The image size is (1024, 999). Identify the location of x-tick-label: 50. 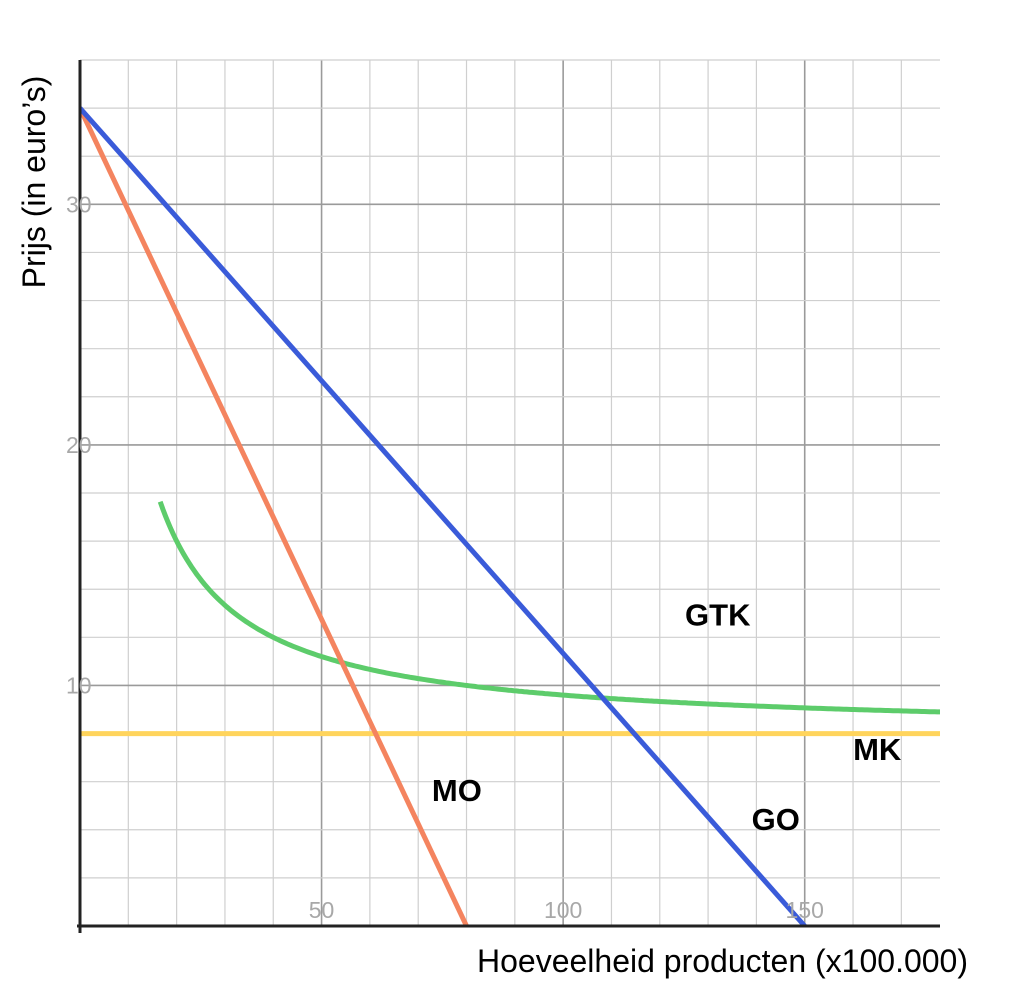
(322, 910).